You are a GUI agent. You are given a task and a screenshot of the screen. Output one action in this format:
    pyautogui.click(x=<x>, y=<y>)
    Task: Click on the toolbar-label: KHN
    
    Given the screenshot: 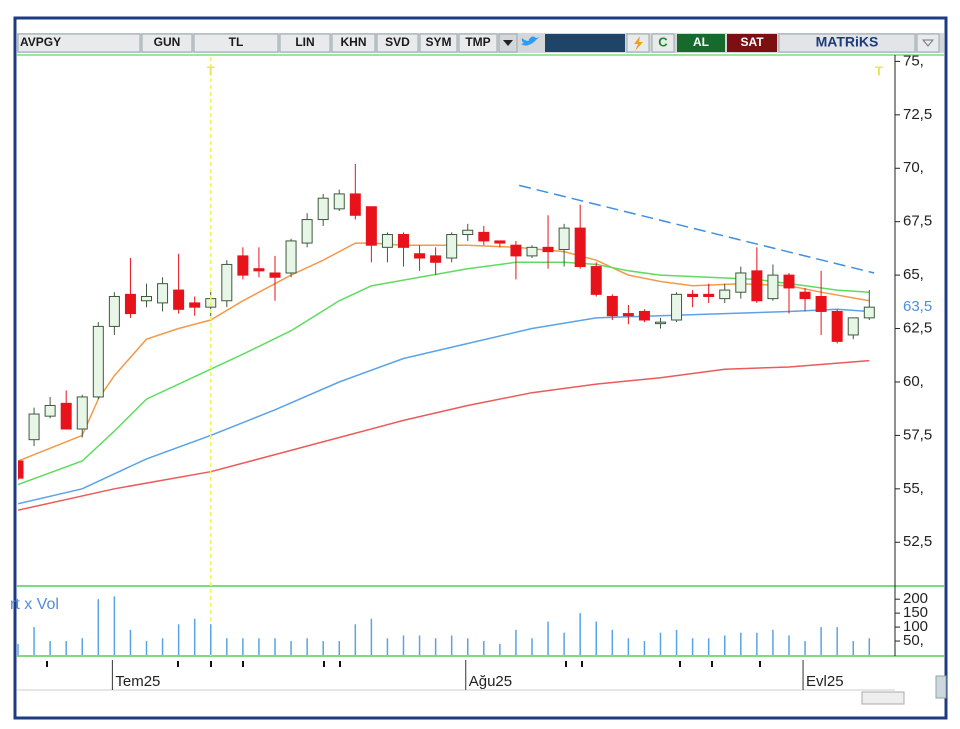 What is the action you would take?
    pyautogui.click(x=354, y=42)
    